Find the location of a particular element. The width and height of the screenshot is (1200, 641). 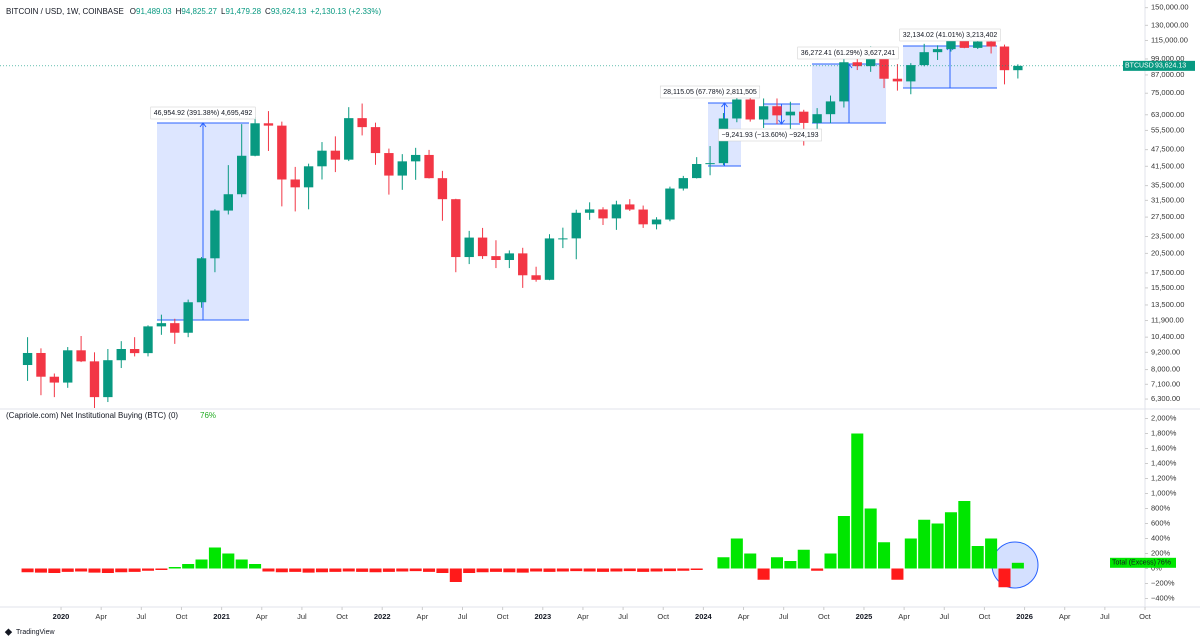

ohlc-value: 93,624.13 is located at coordinates (289, 11).